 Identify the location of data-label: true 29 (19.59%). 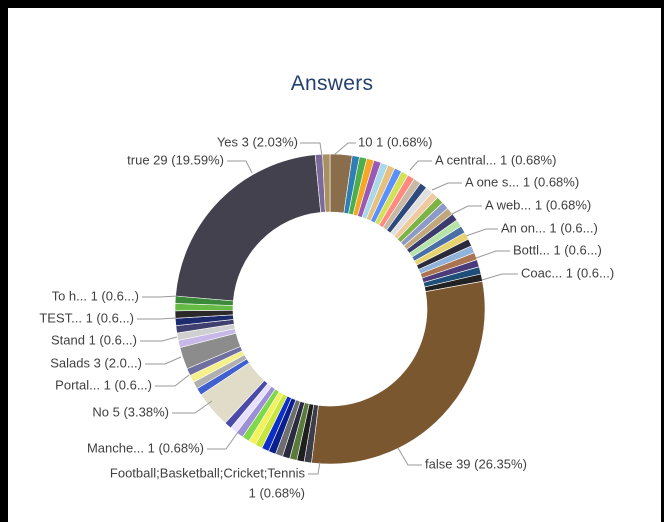
(175, 159).